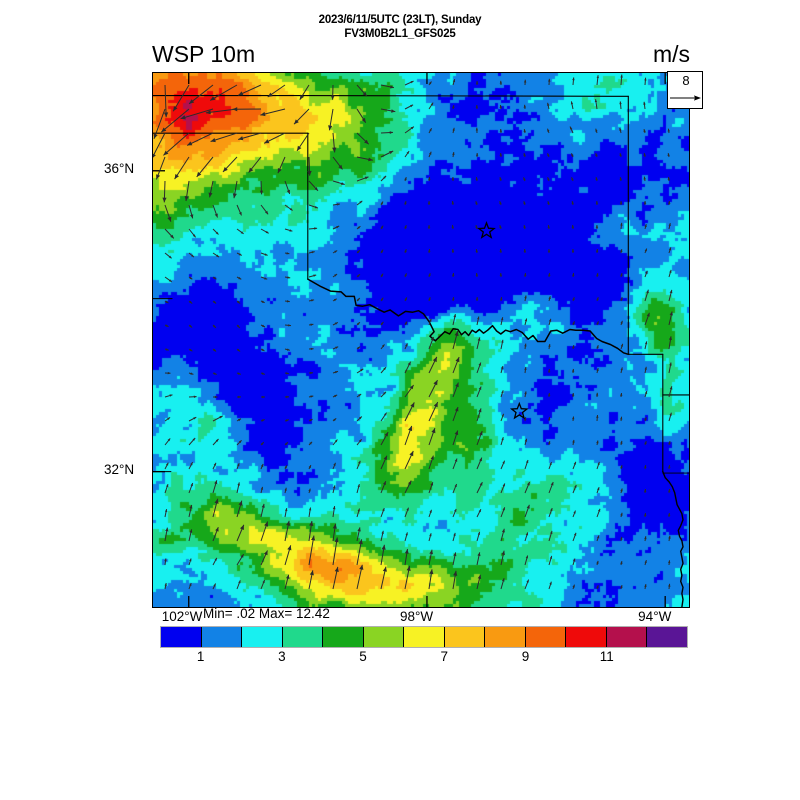 The width and height of the screenshot is (800, 800). Describe the element at coordinates (671, 54) in the screenshot. I see `units-label: m/s` at that location.